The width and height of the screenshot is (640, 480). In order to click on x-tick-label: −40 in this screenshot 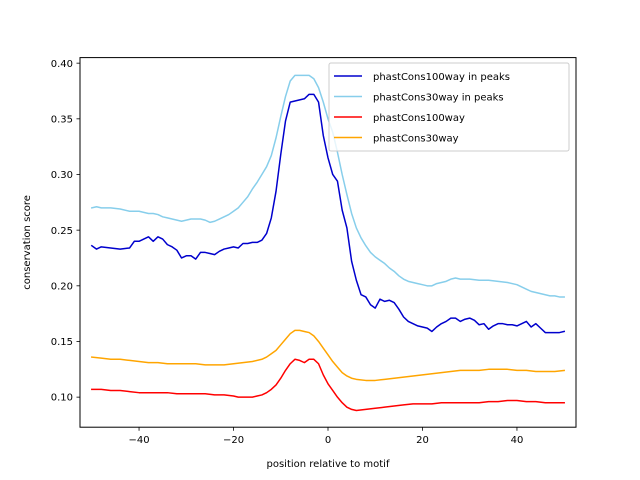, I will do `click(138, 440)`.